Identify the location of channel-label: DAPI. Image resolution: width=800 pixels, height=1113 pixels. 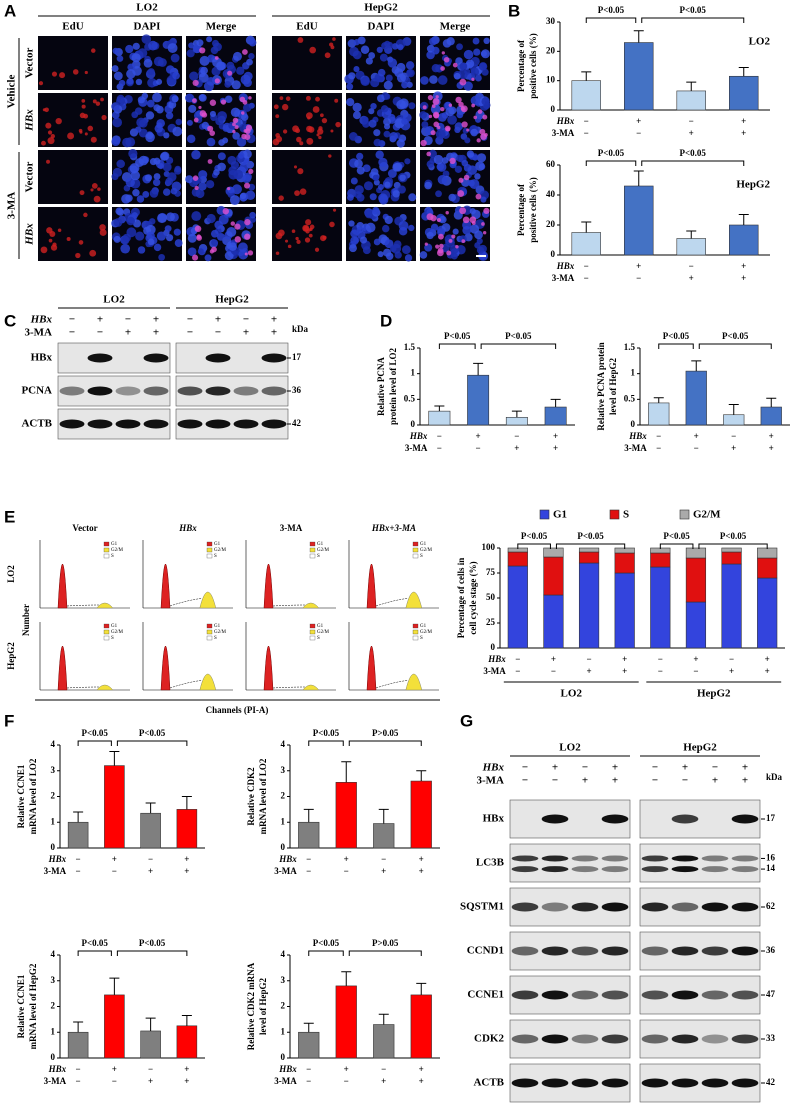
(381, 27).